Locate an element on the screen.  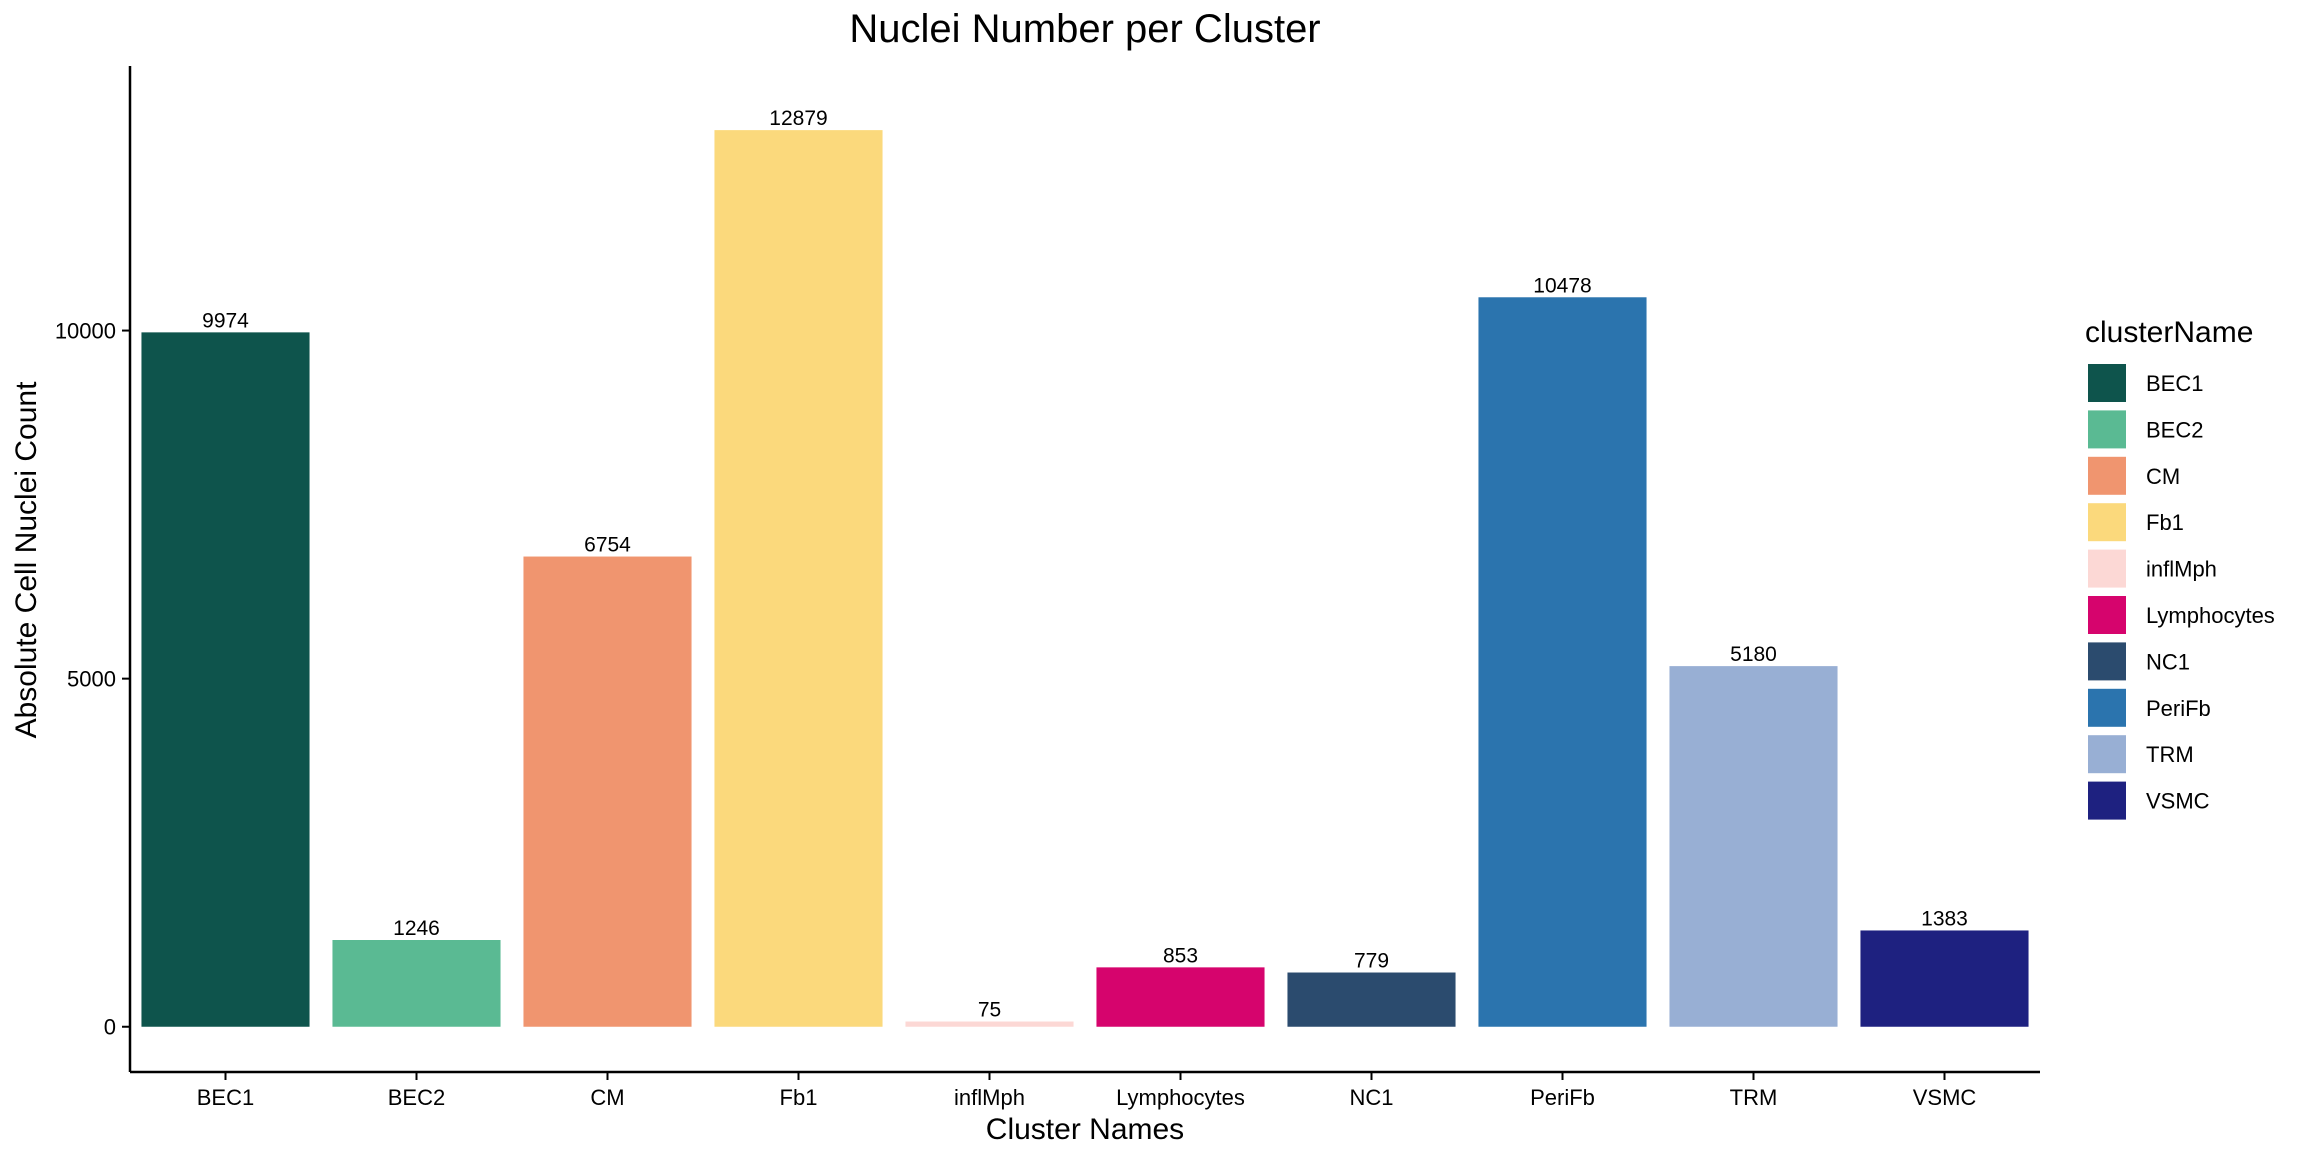
bar-fb1 is located at coordinates (798, 578).